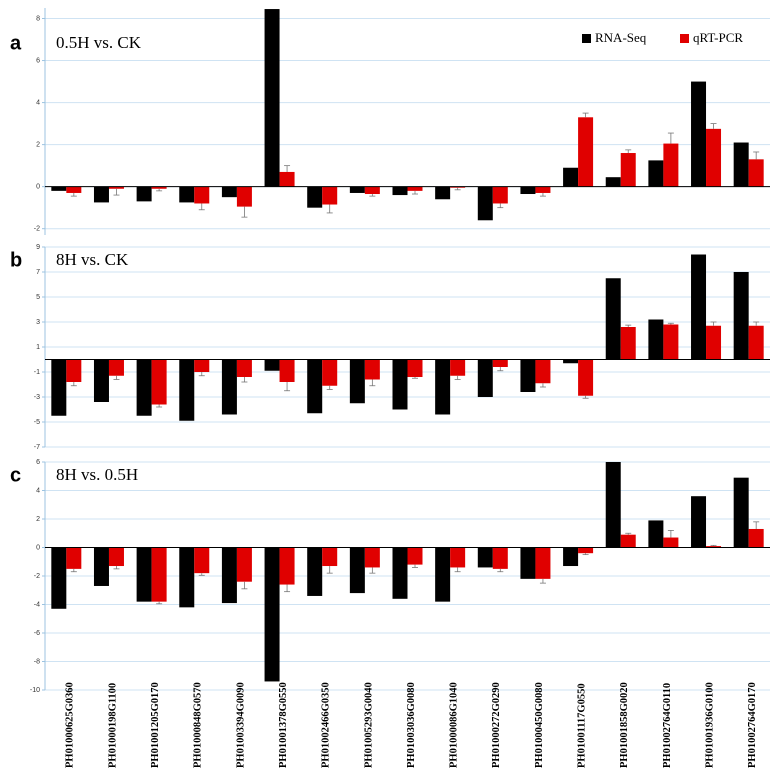 This screenshot has height=772, width=778. I want to click on y-tick-label: -8, so click(37, 661).